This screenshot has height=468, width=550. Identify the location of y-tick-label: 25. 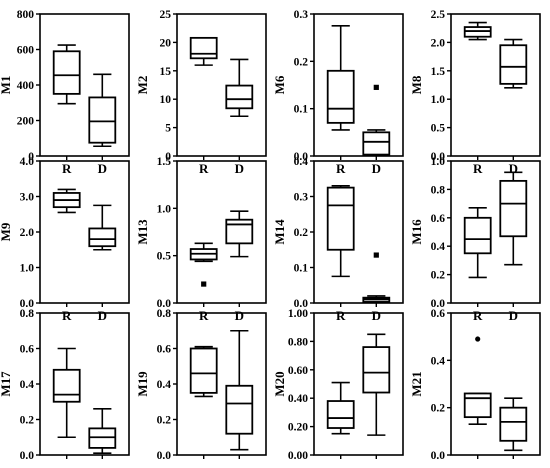
(166, 15).